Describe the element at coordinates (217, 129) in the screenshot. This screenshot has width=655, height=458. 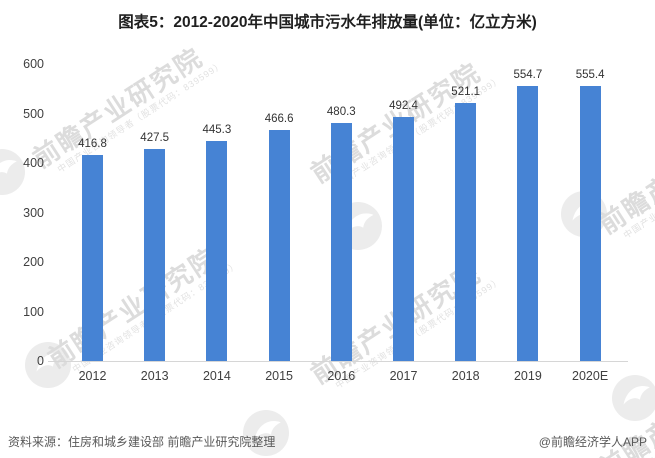
I see `bar-value-label: 445.3` at that location.